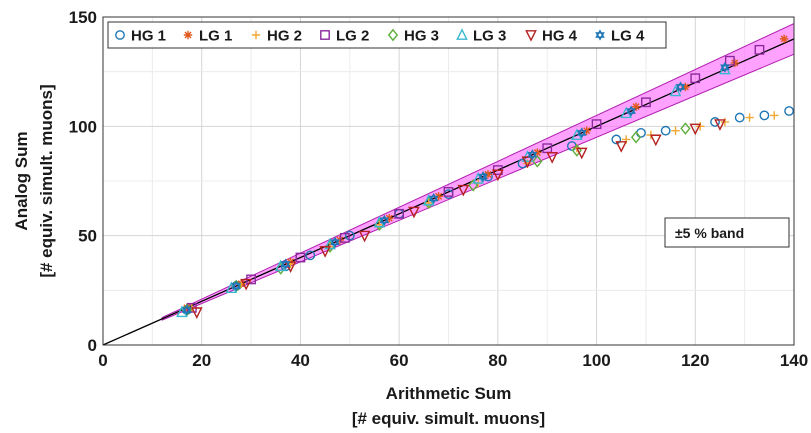 This screenshot has height=433, width=811. What do you see at coordinates (399, 360) in the screenshot?
I see `x-tick-label: 60` at bounding box center [399, 360].